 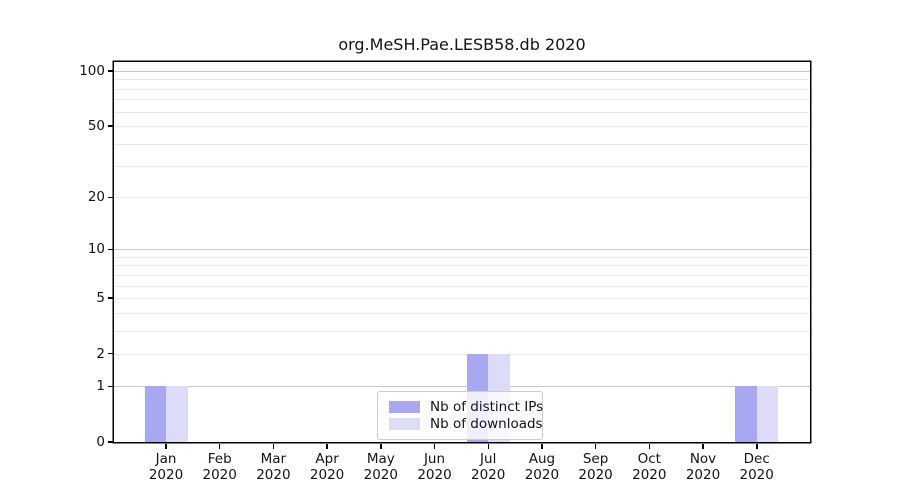 I want to click on x-tick-feb-2020, so click(x=219, y=446).